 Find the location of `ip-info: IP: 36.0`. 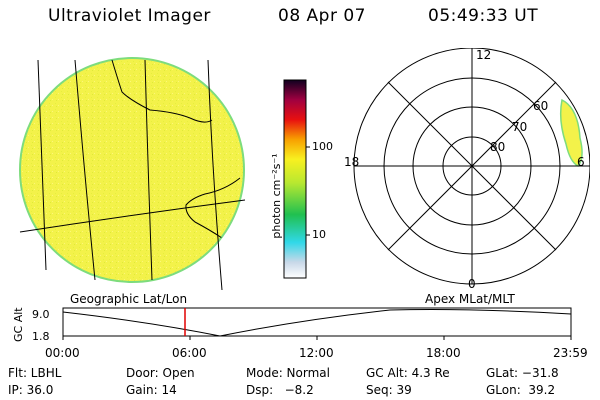

ip-info: IP: 36.0 is located at coordinates (31, 390).